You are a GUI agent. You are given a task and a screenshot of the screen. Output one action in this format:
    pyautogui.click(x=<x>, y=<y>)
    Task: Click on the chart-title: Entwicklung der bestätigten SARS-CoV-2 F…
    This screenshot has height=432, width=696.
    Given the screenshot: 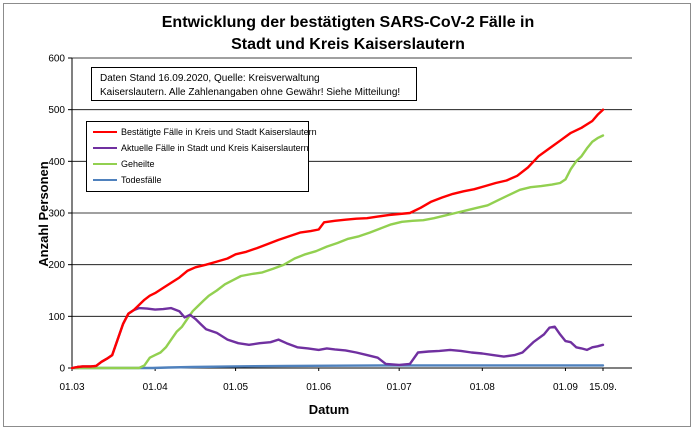 What is the action you would take?
    pyautogui.click(x=348, y=34)
    